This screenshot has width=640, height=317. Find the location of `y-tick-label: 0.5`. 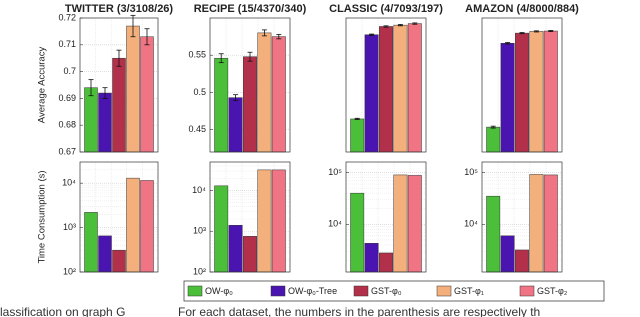

y-tick-label: 0.5 is located at coordinates (199, 92).